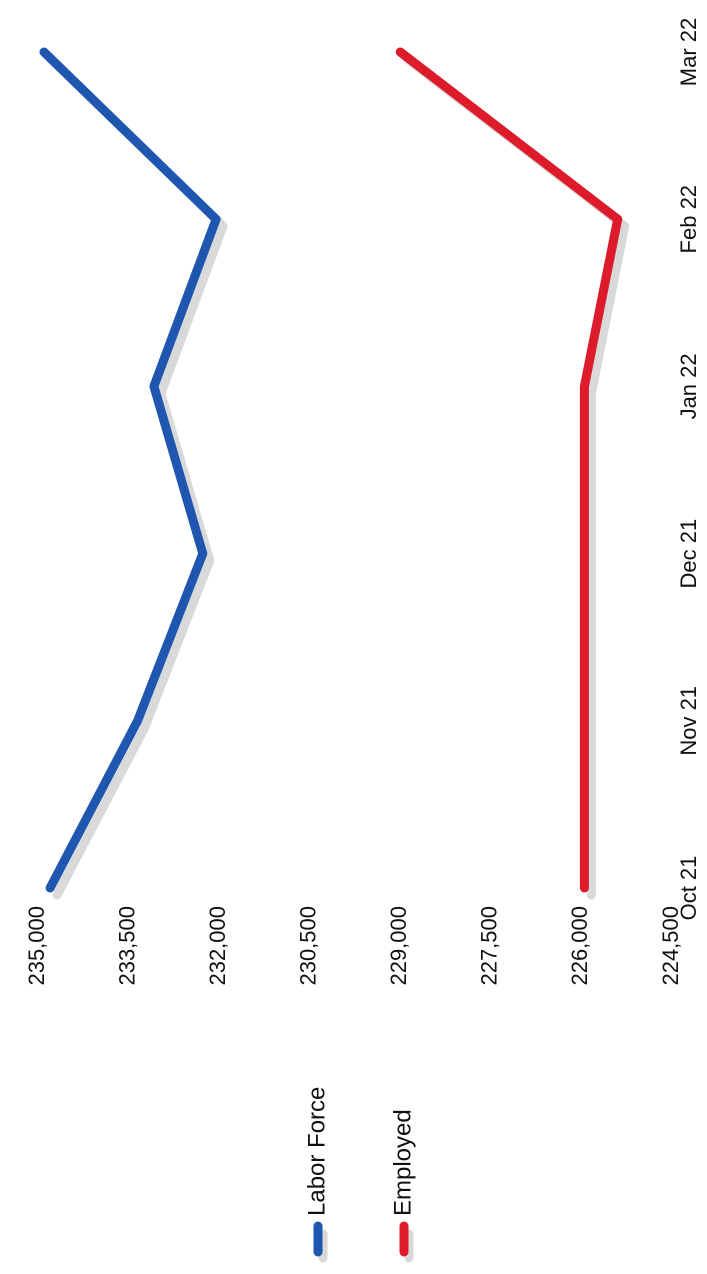 The width and height of the screenshot is (707, 1274). Describe the element at coordinates (688, 888) in the screenshot. I see `x-tick-label: Oct 21` at that location.